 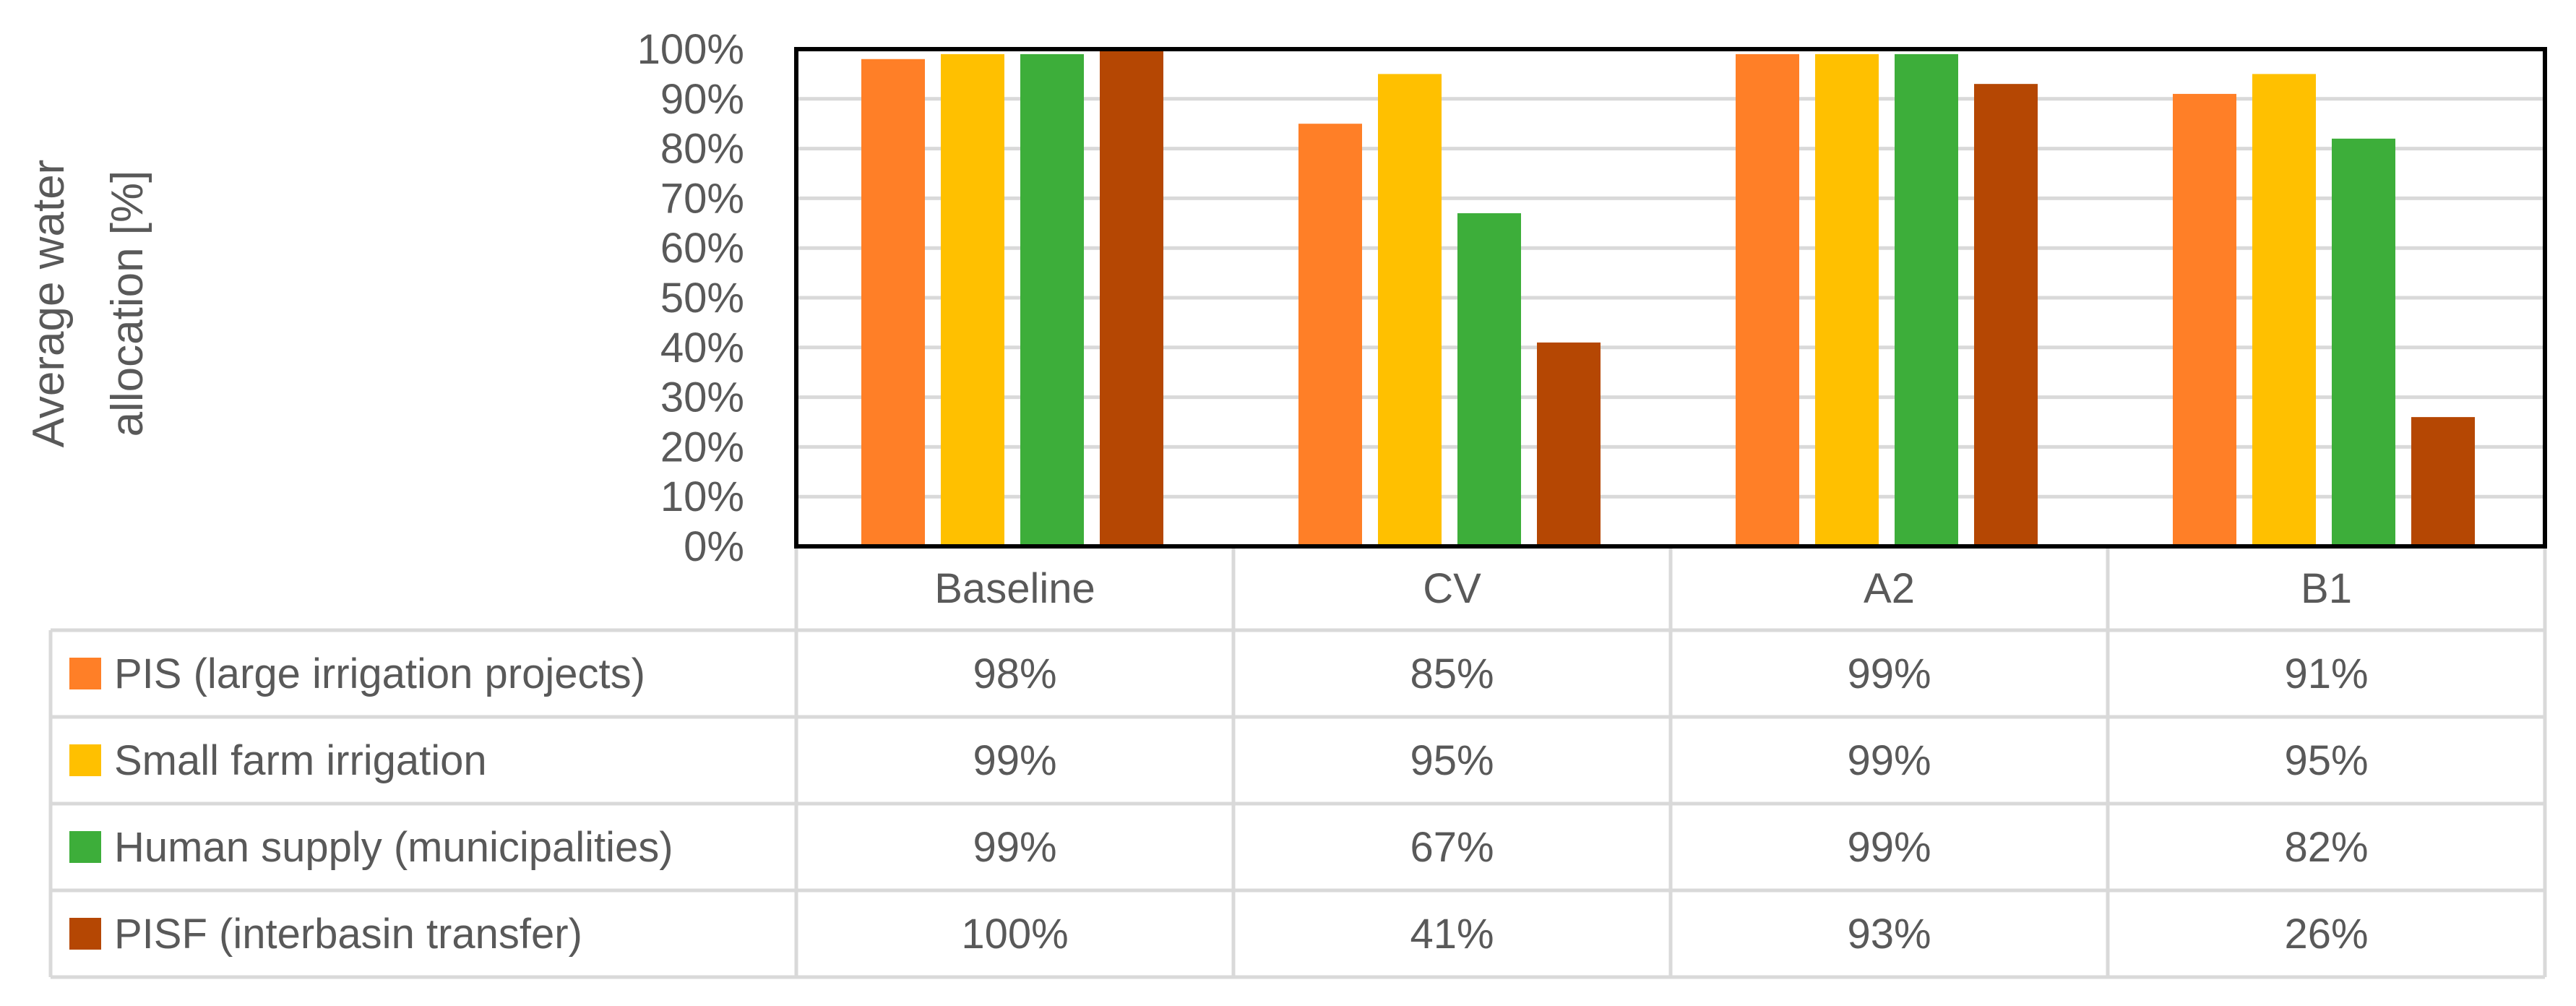 I want to click on y-axis-title-line2: allocation [%], so click(x=127, y=304).